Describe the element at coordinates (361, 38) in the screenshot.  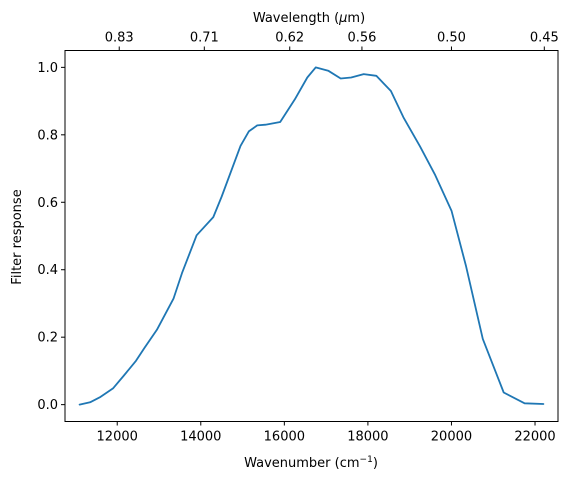
I see `top-tick-label: 0.56` at that location.